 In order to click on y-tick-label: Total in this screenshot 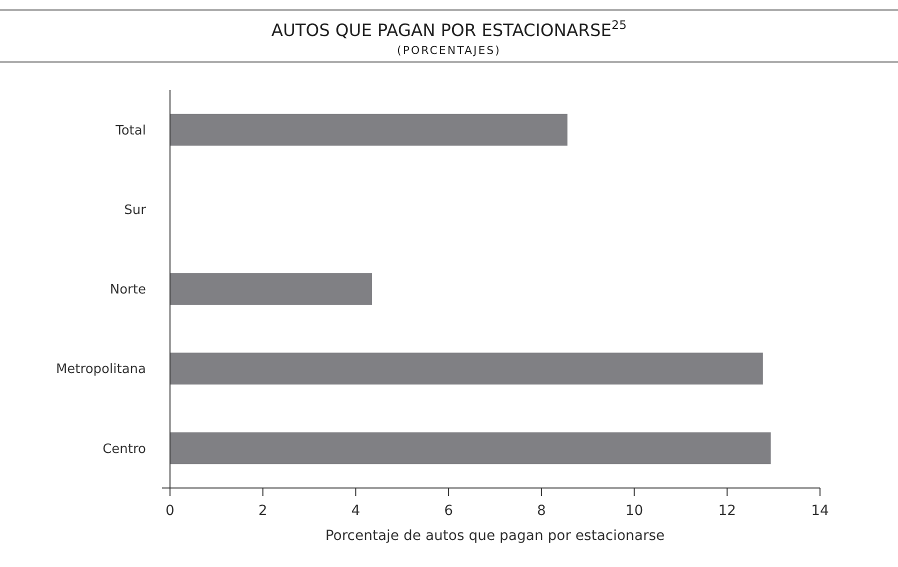, I will do `click(130, 130)`.